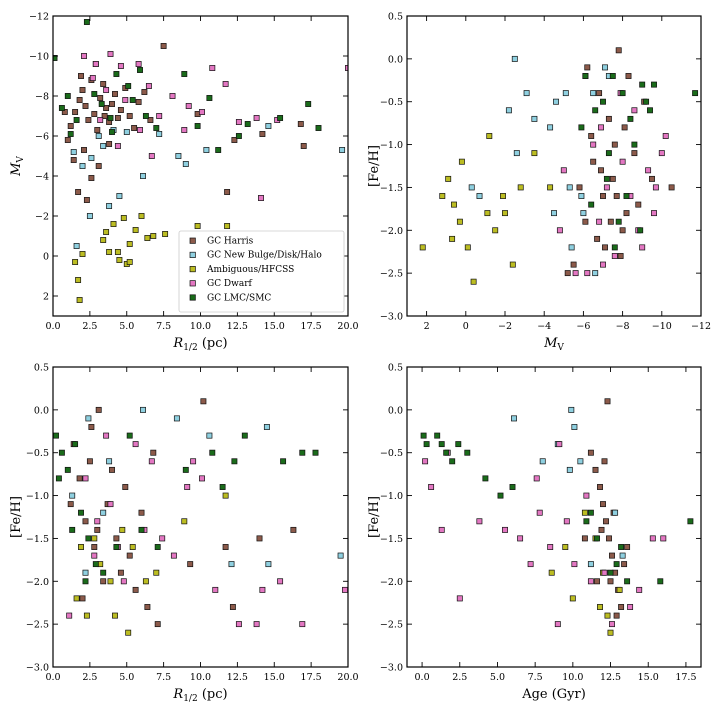  I want to click on legend-marker, so click(192, 297).